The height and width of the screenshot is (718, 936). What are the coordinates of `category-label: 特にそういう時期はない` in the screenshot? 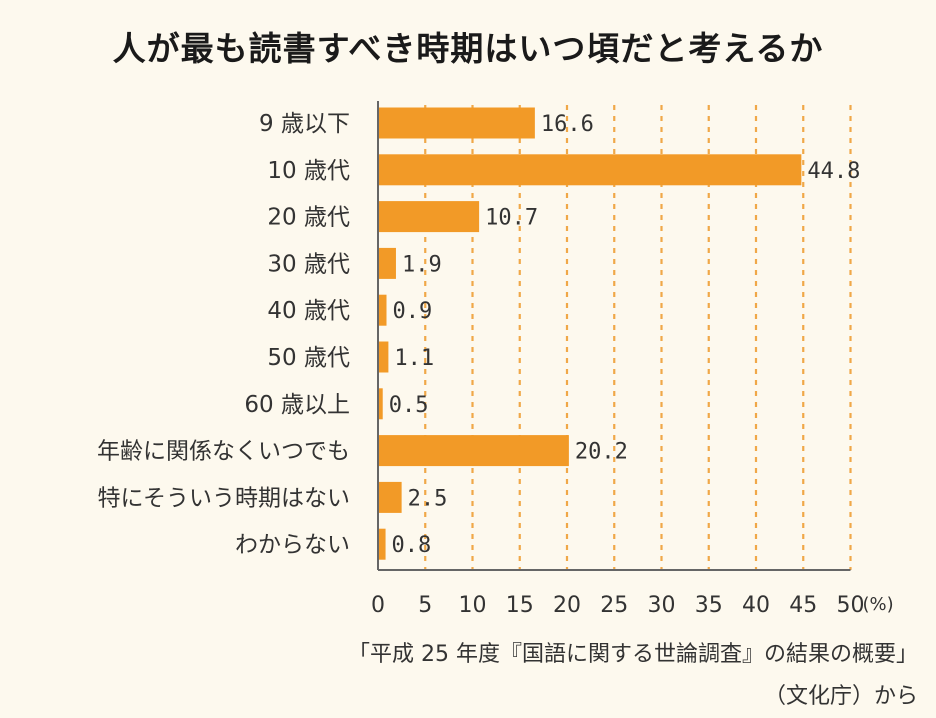 It's located at (223, 498).